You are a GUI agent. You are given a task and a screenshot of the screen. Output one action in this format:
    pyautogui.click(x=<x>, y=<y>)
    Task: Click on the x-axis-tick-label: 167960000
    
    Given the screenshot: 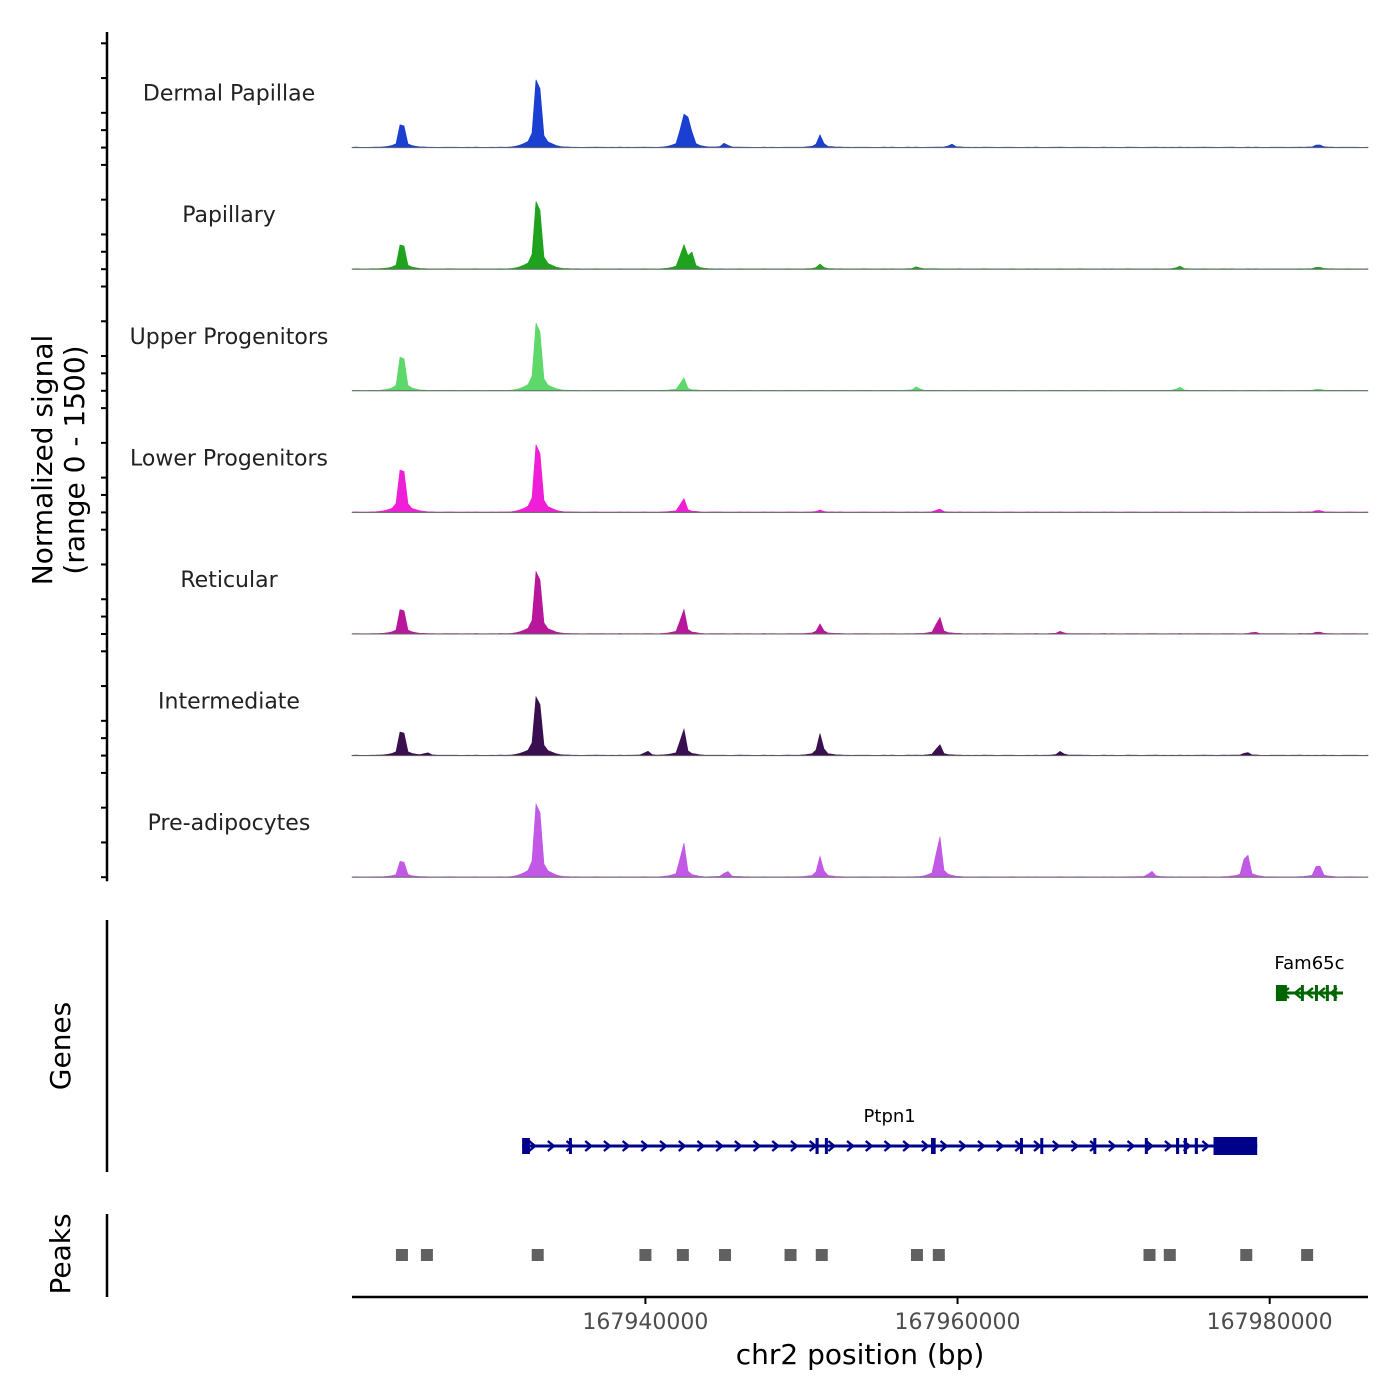 What is the action you would take?
    pyautogui.click(x=958, y=1322)
    